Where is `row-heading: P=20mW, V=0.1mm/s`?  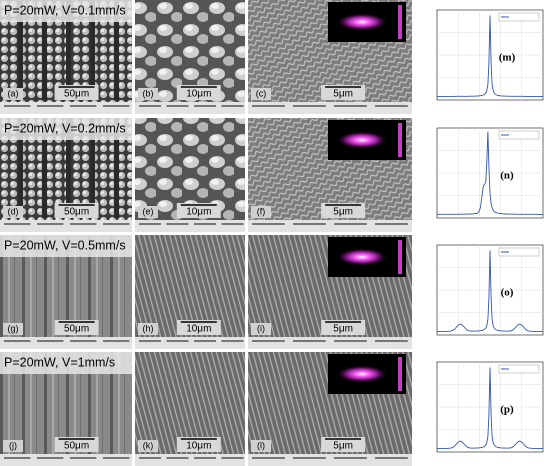 row-heading: P=20mW, V=0.1mm/s is located at coordinates (65, 10).